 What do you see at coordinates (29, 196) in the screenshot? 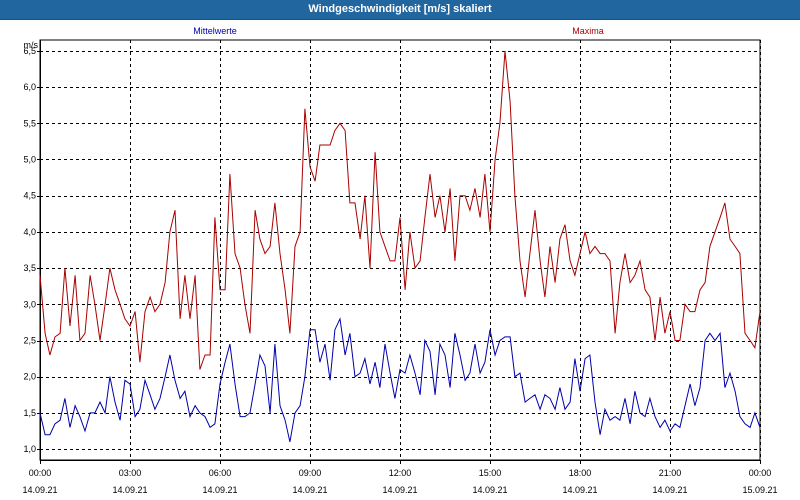
I see `y-tick-label: 4,5` at bounding box center [29, 196].